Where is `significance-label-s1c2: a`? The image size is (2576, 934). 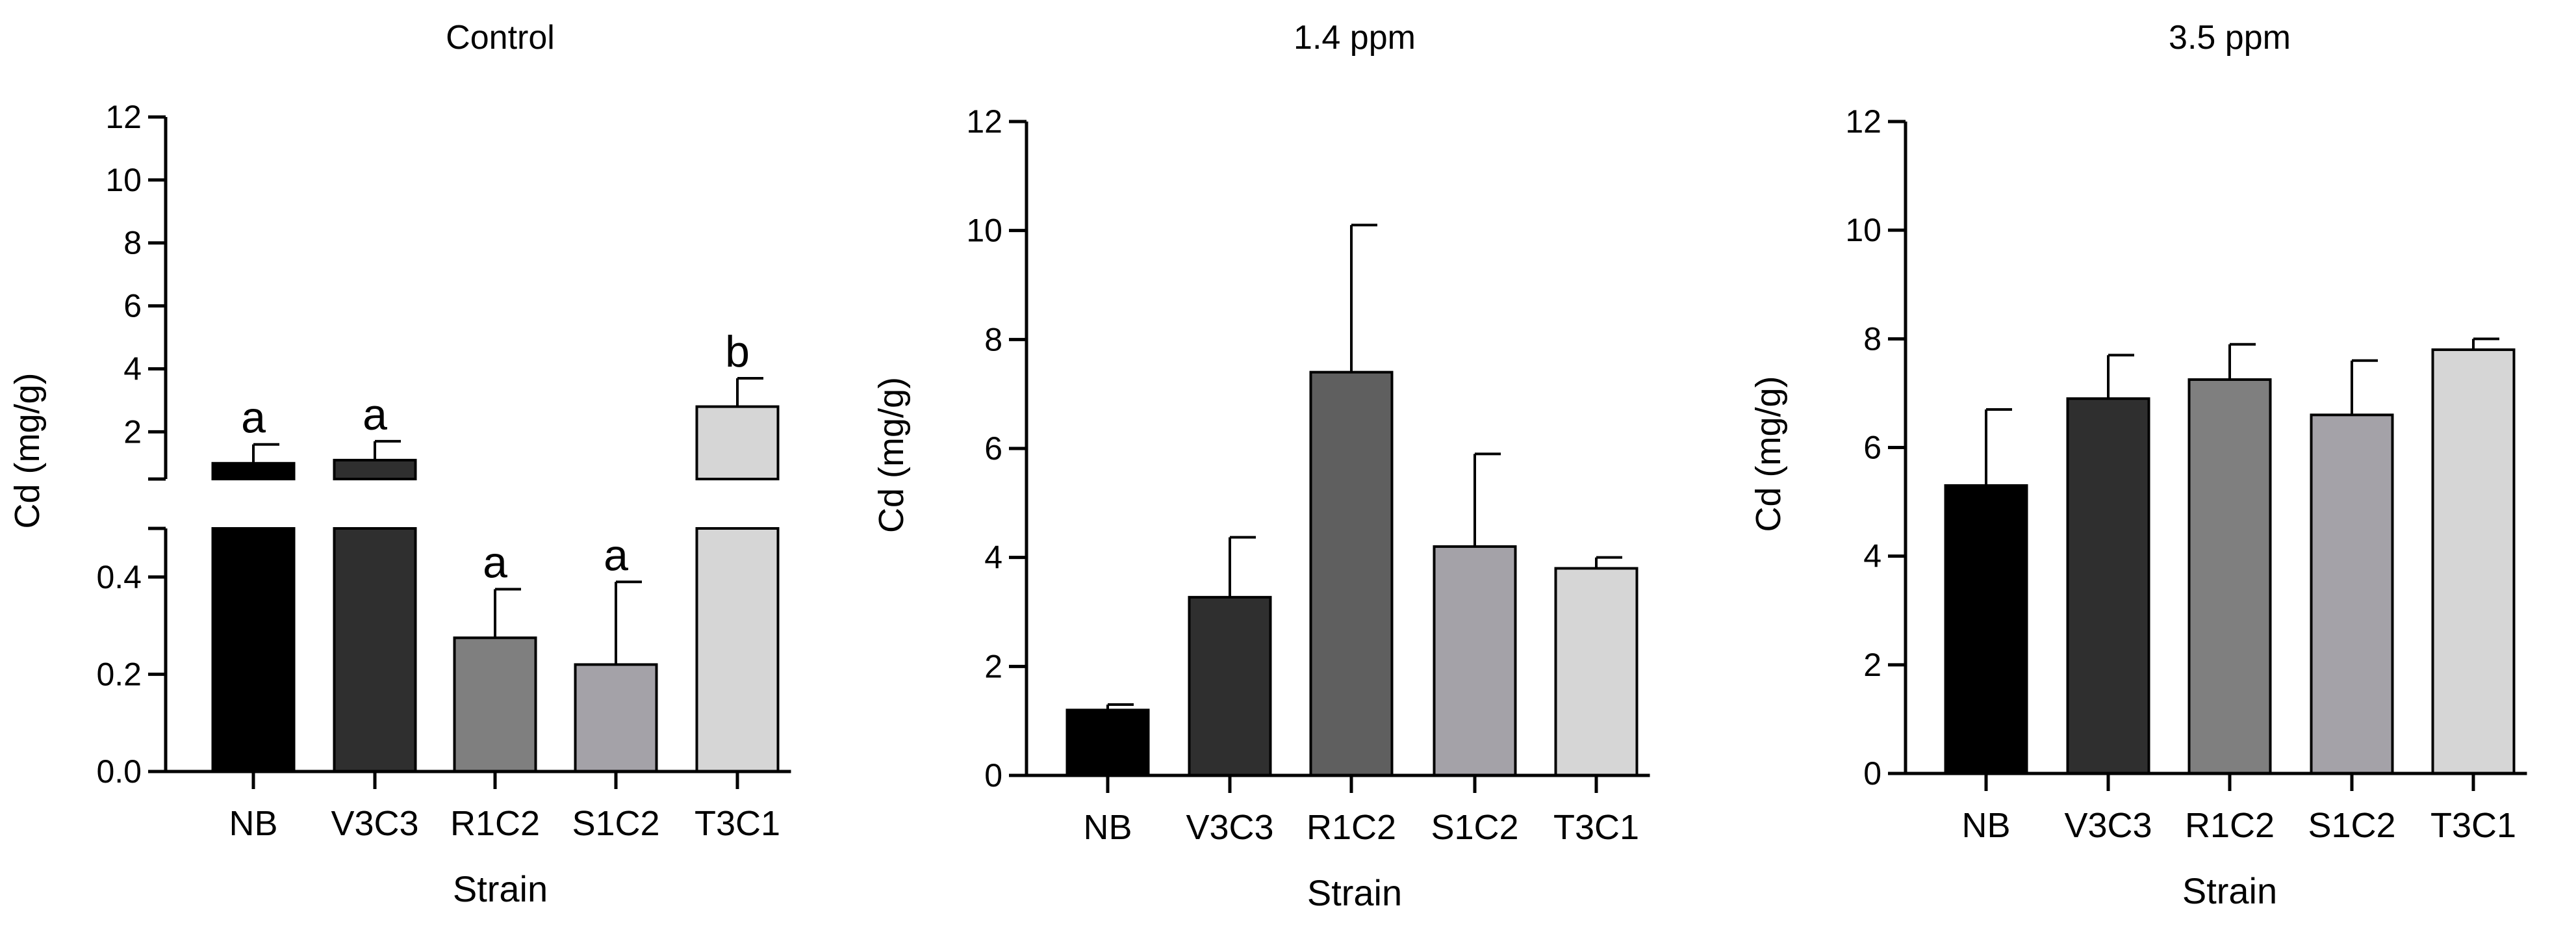
significance-label-s1c2: a is located at coordinates (616, 555).